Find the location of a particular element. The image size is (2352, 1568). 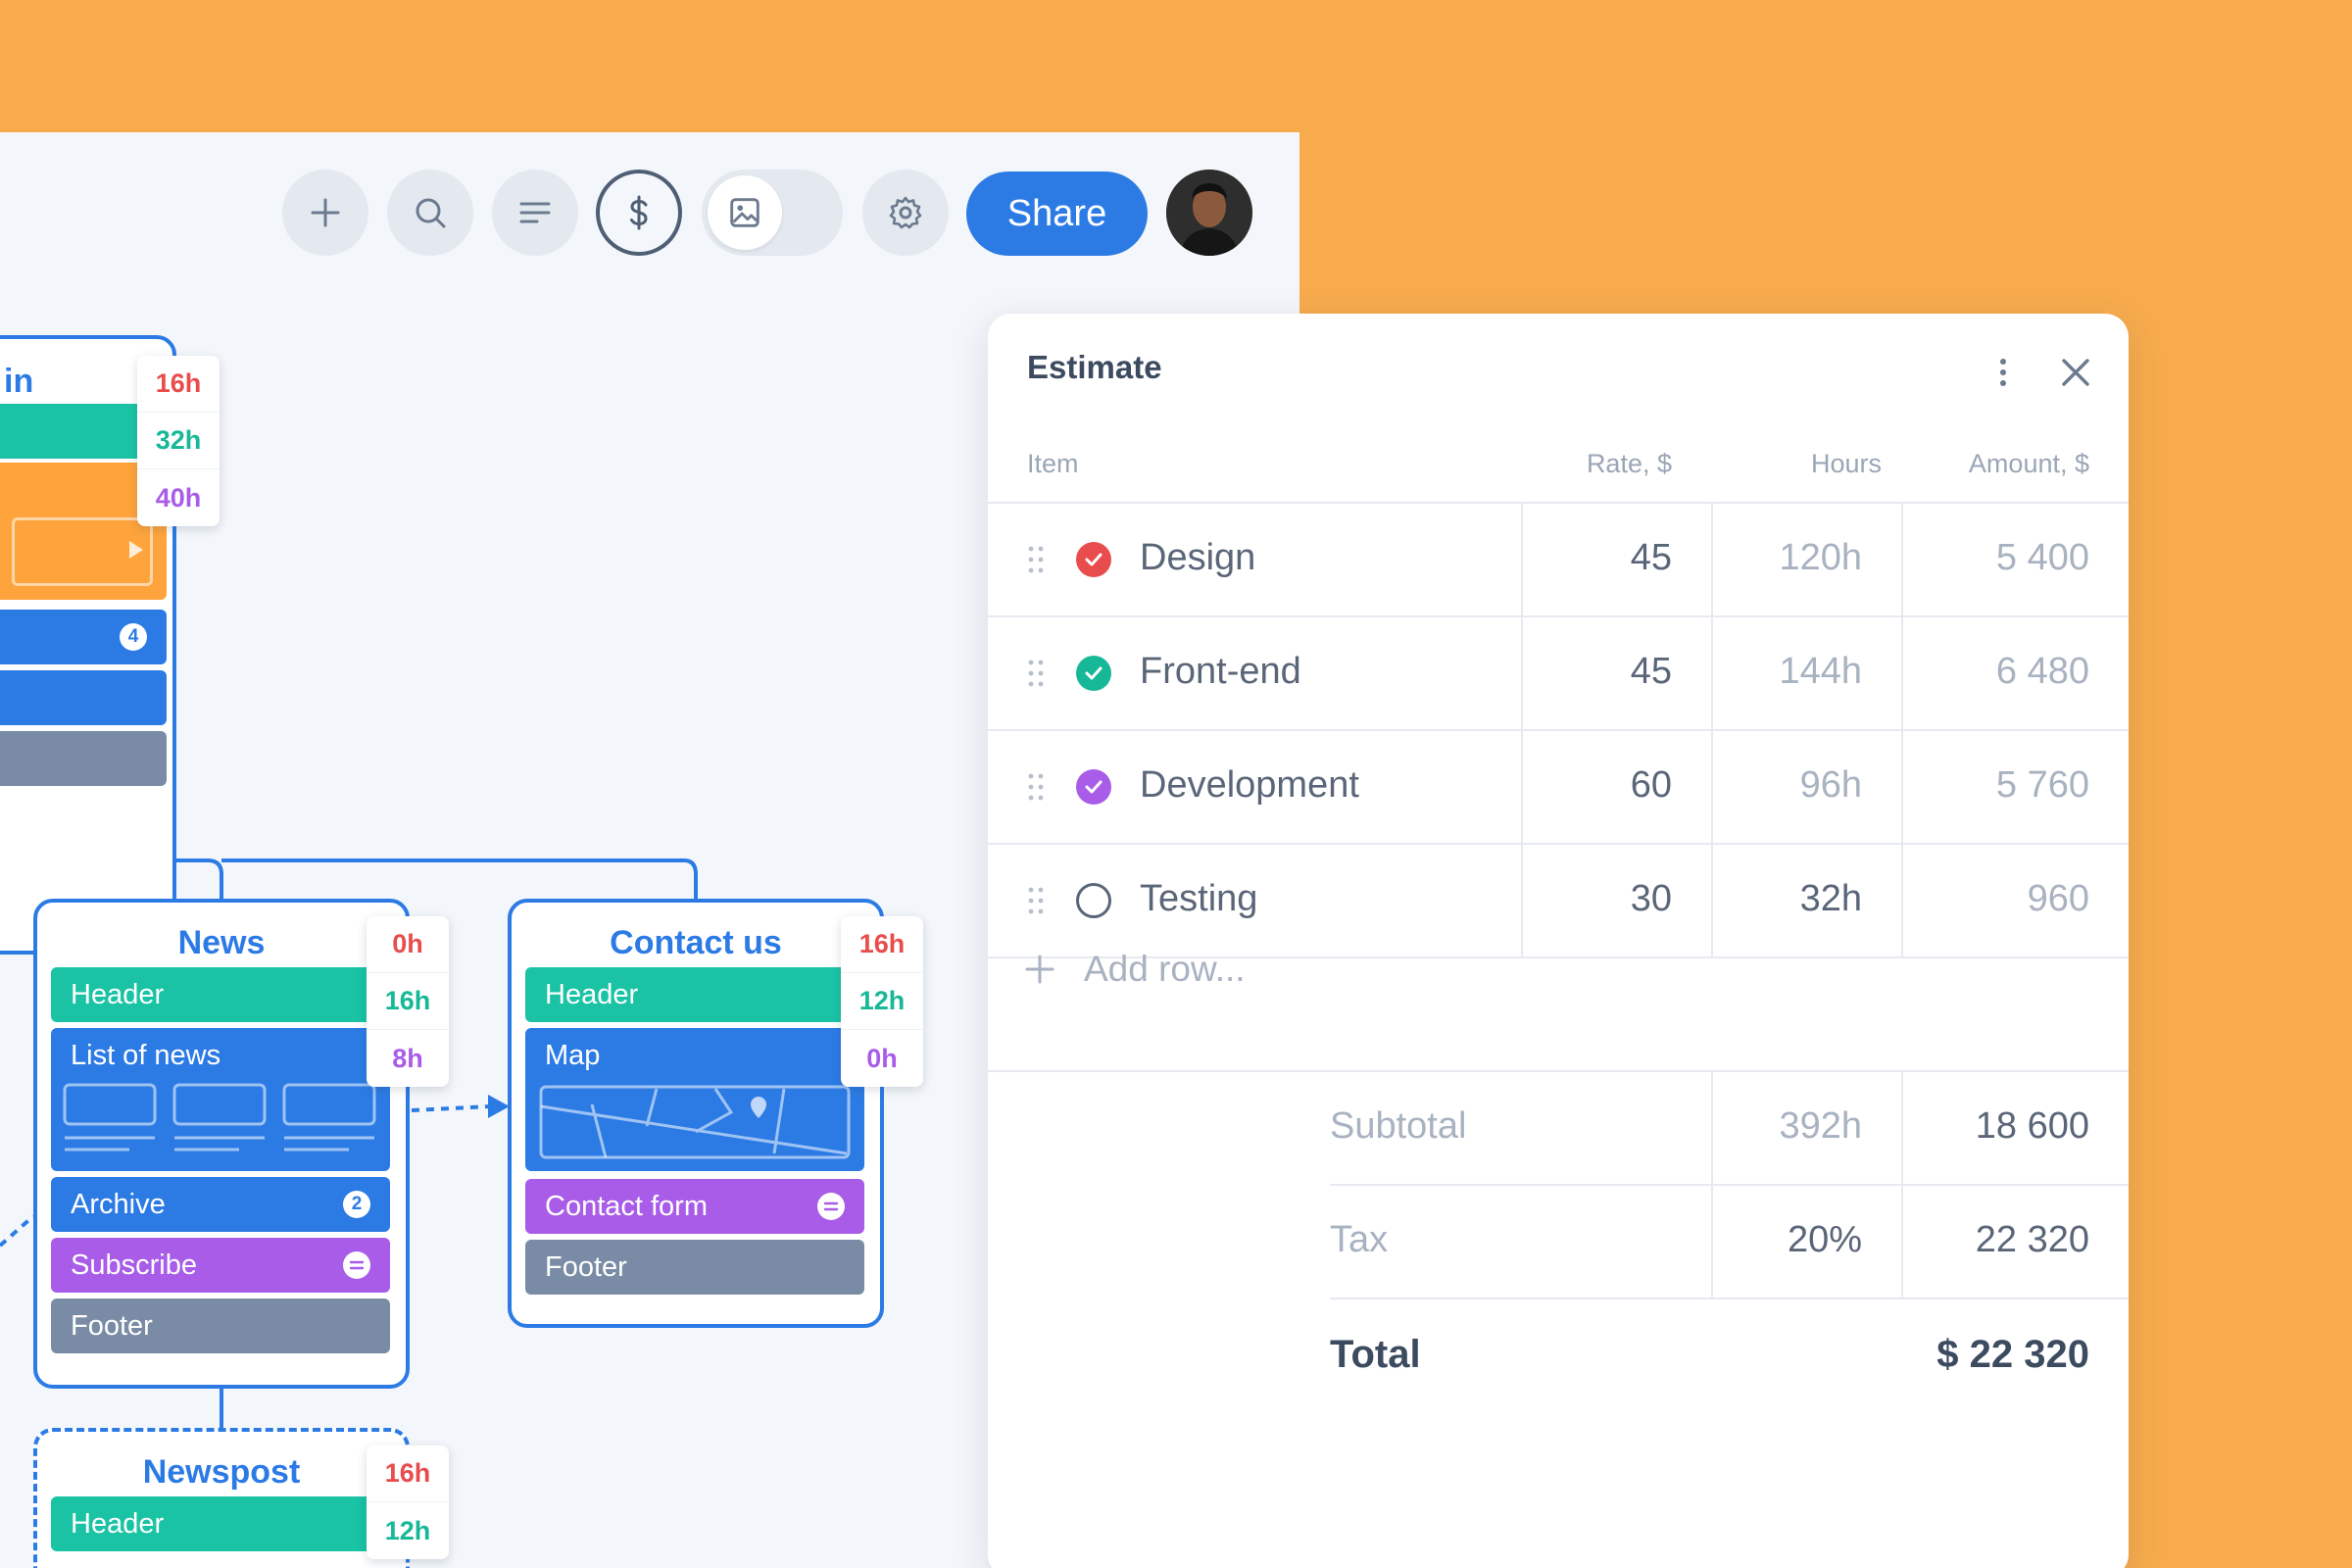

block-map: Map is located at coordinates (694, 1099).